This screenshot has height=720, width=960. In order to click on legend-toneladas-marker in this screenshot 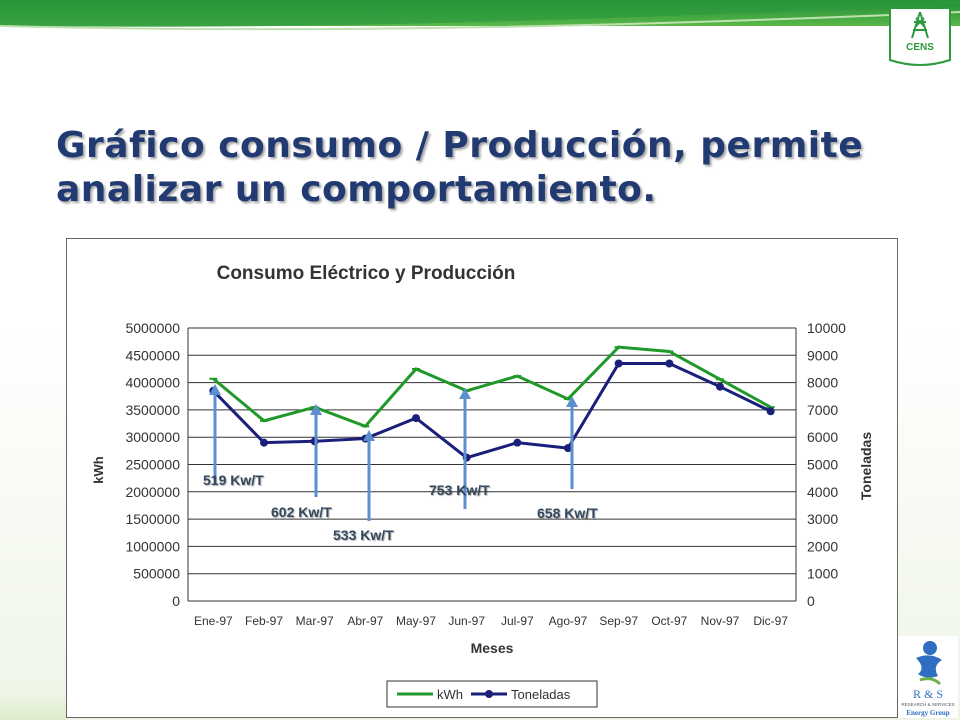, I will do `click(489, 694)`.